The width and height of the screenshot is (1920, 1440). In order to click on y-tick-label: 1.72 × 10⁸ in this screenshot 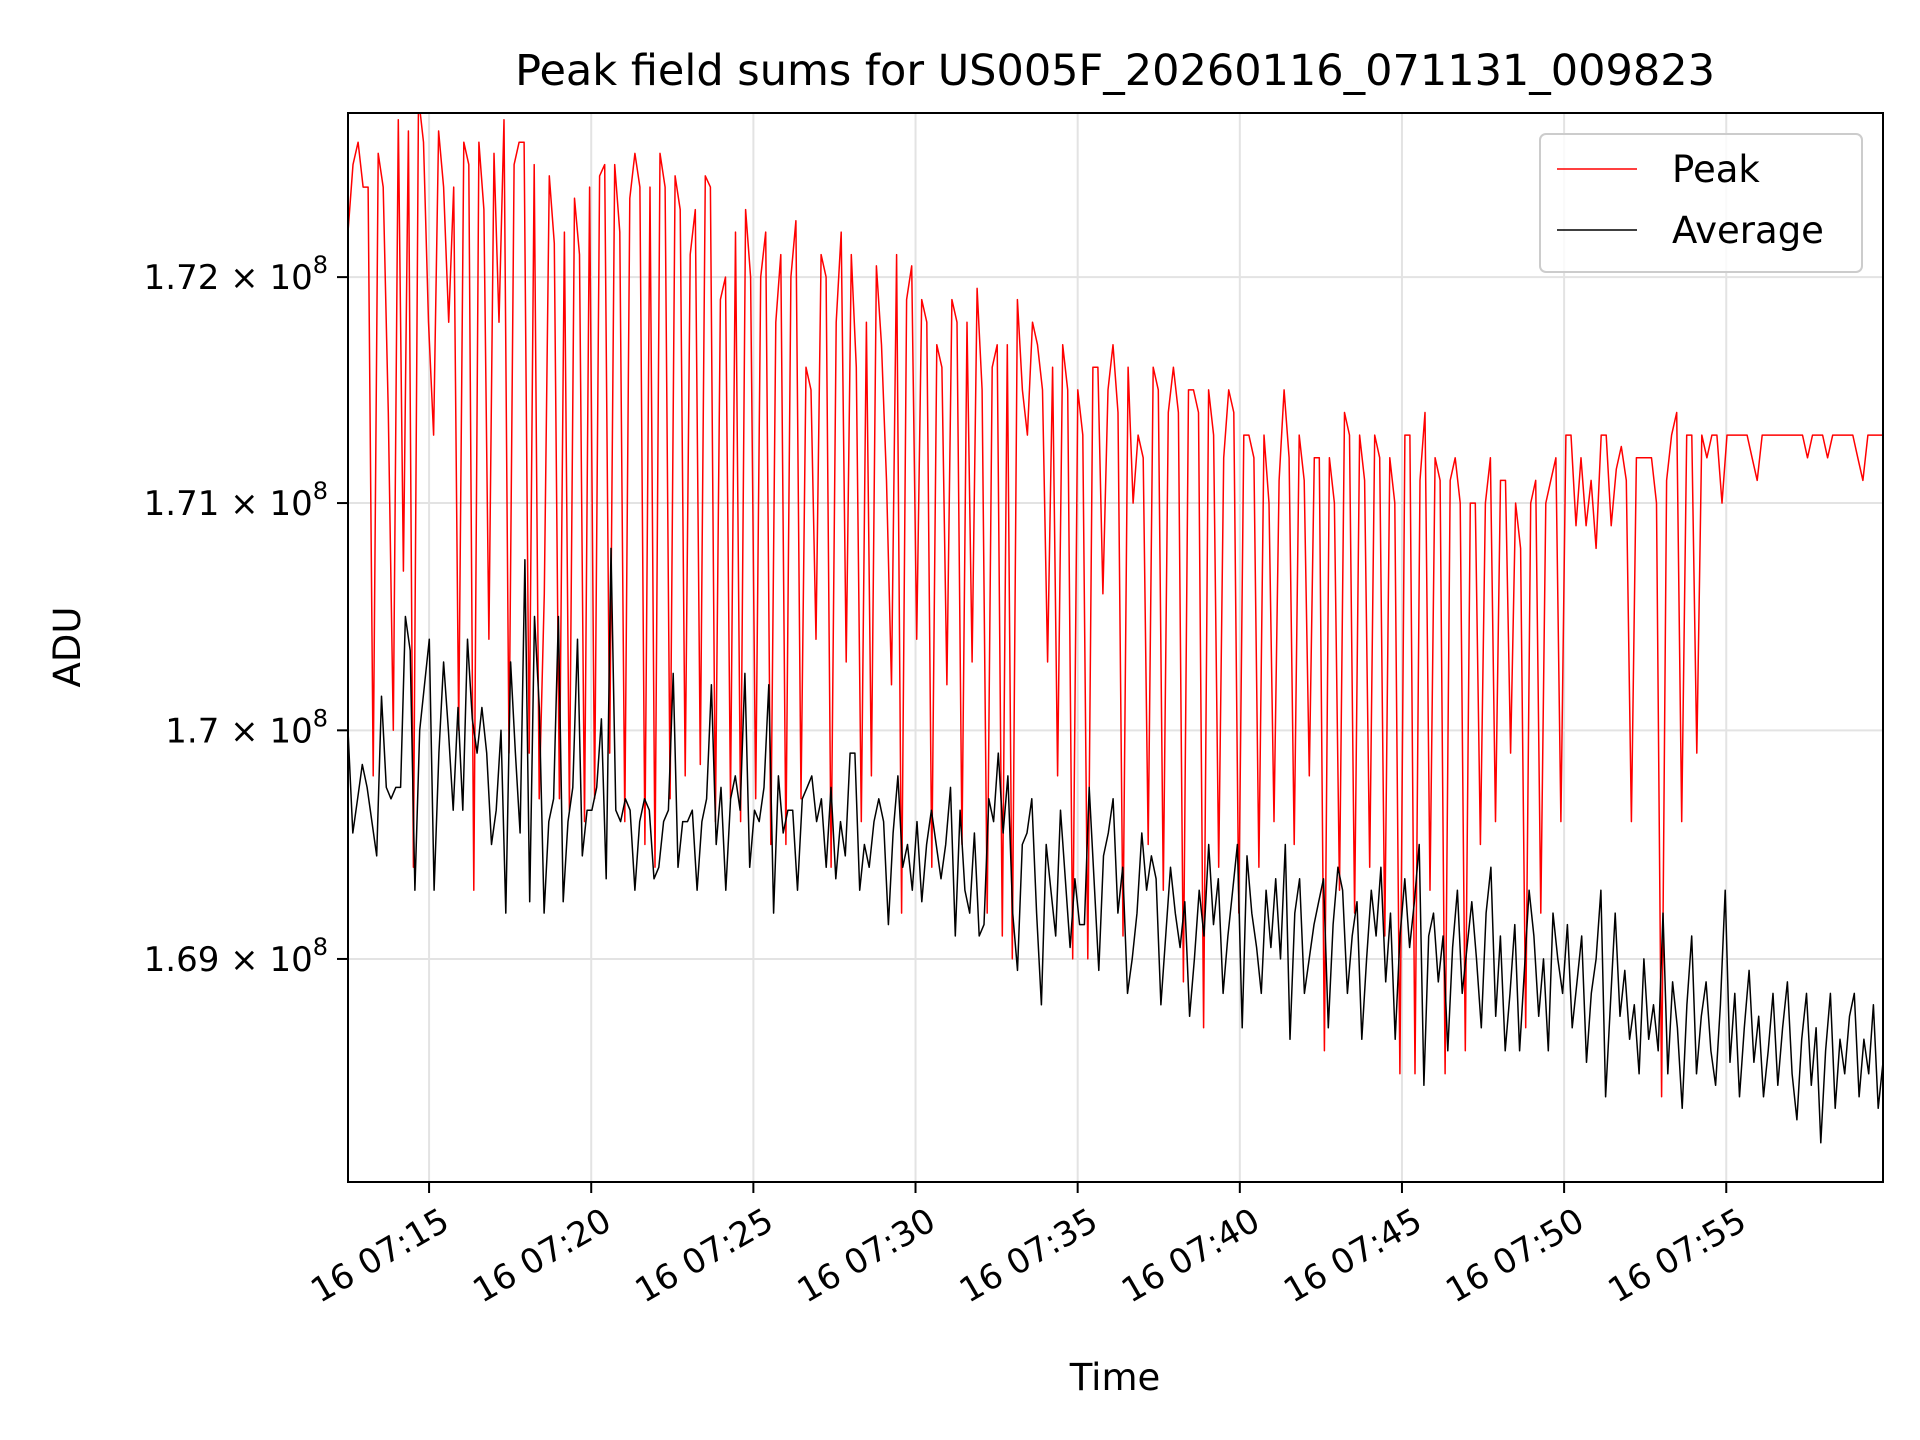, I will do `click(236, 274)`.